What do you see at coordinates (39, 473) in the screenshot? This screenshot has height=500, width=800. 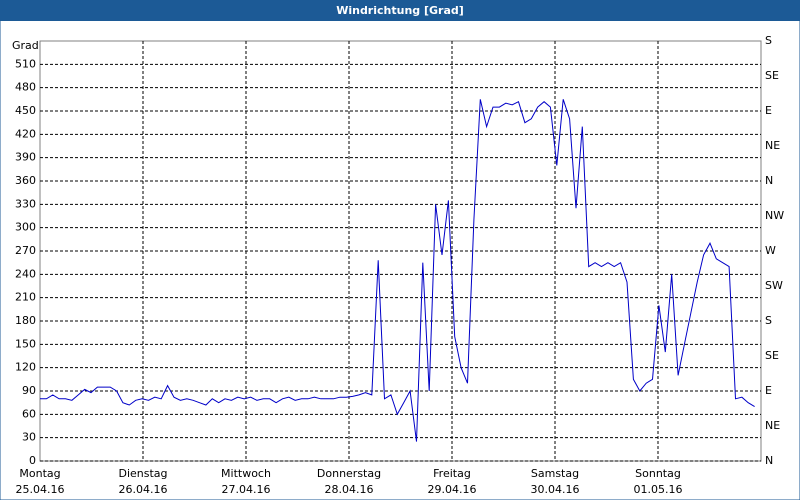 I see `x-day-label: Montag` at bounding box center [39, 473].